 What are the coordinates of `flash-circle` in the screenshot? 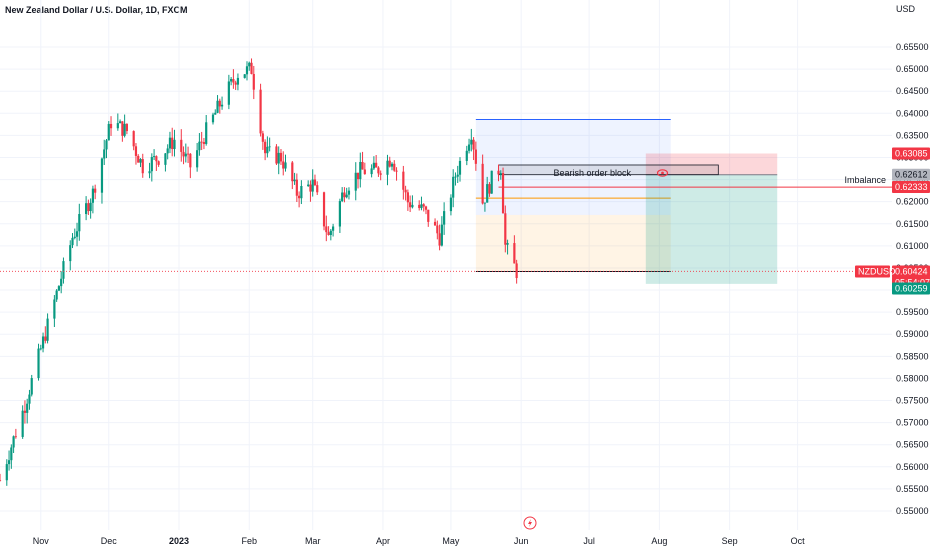 It's located at (530, 523).